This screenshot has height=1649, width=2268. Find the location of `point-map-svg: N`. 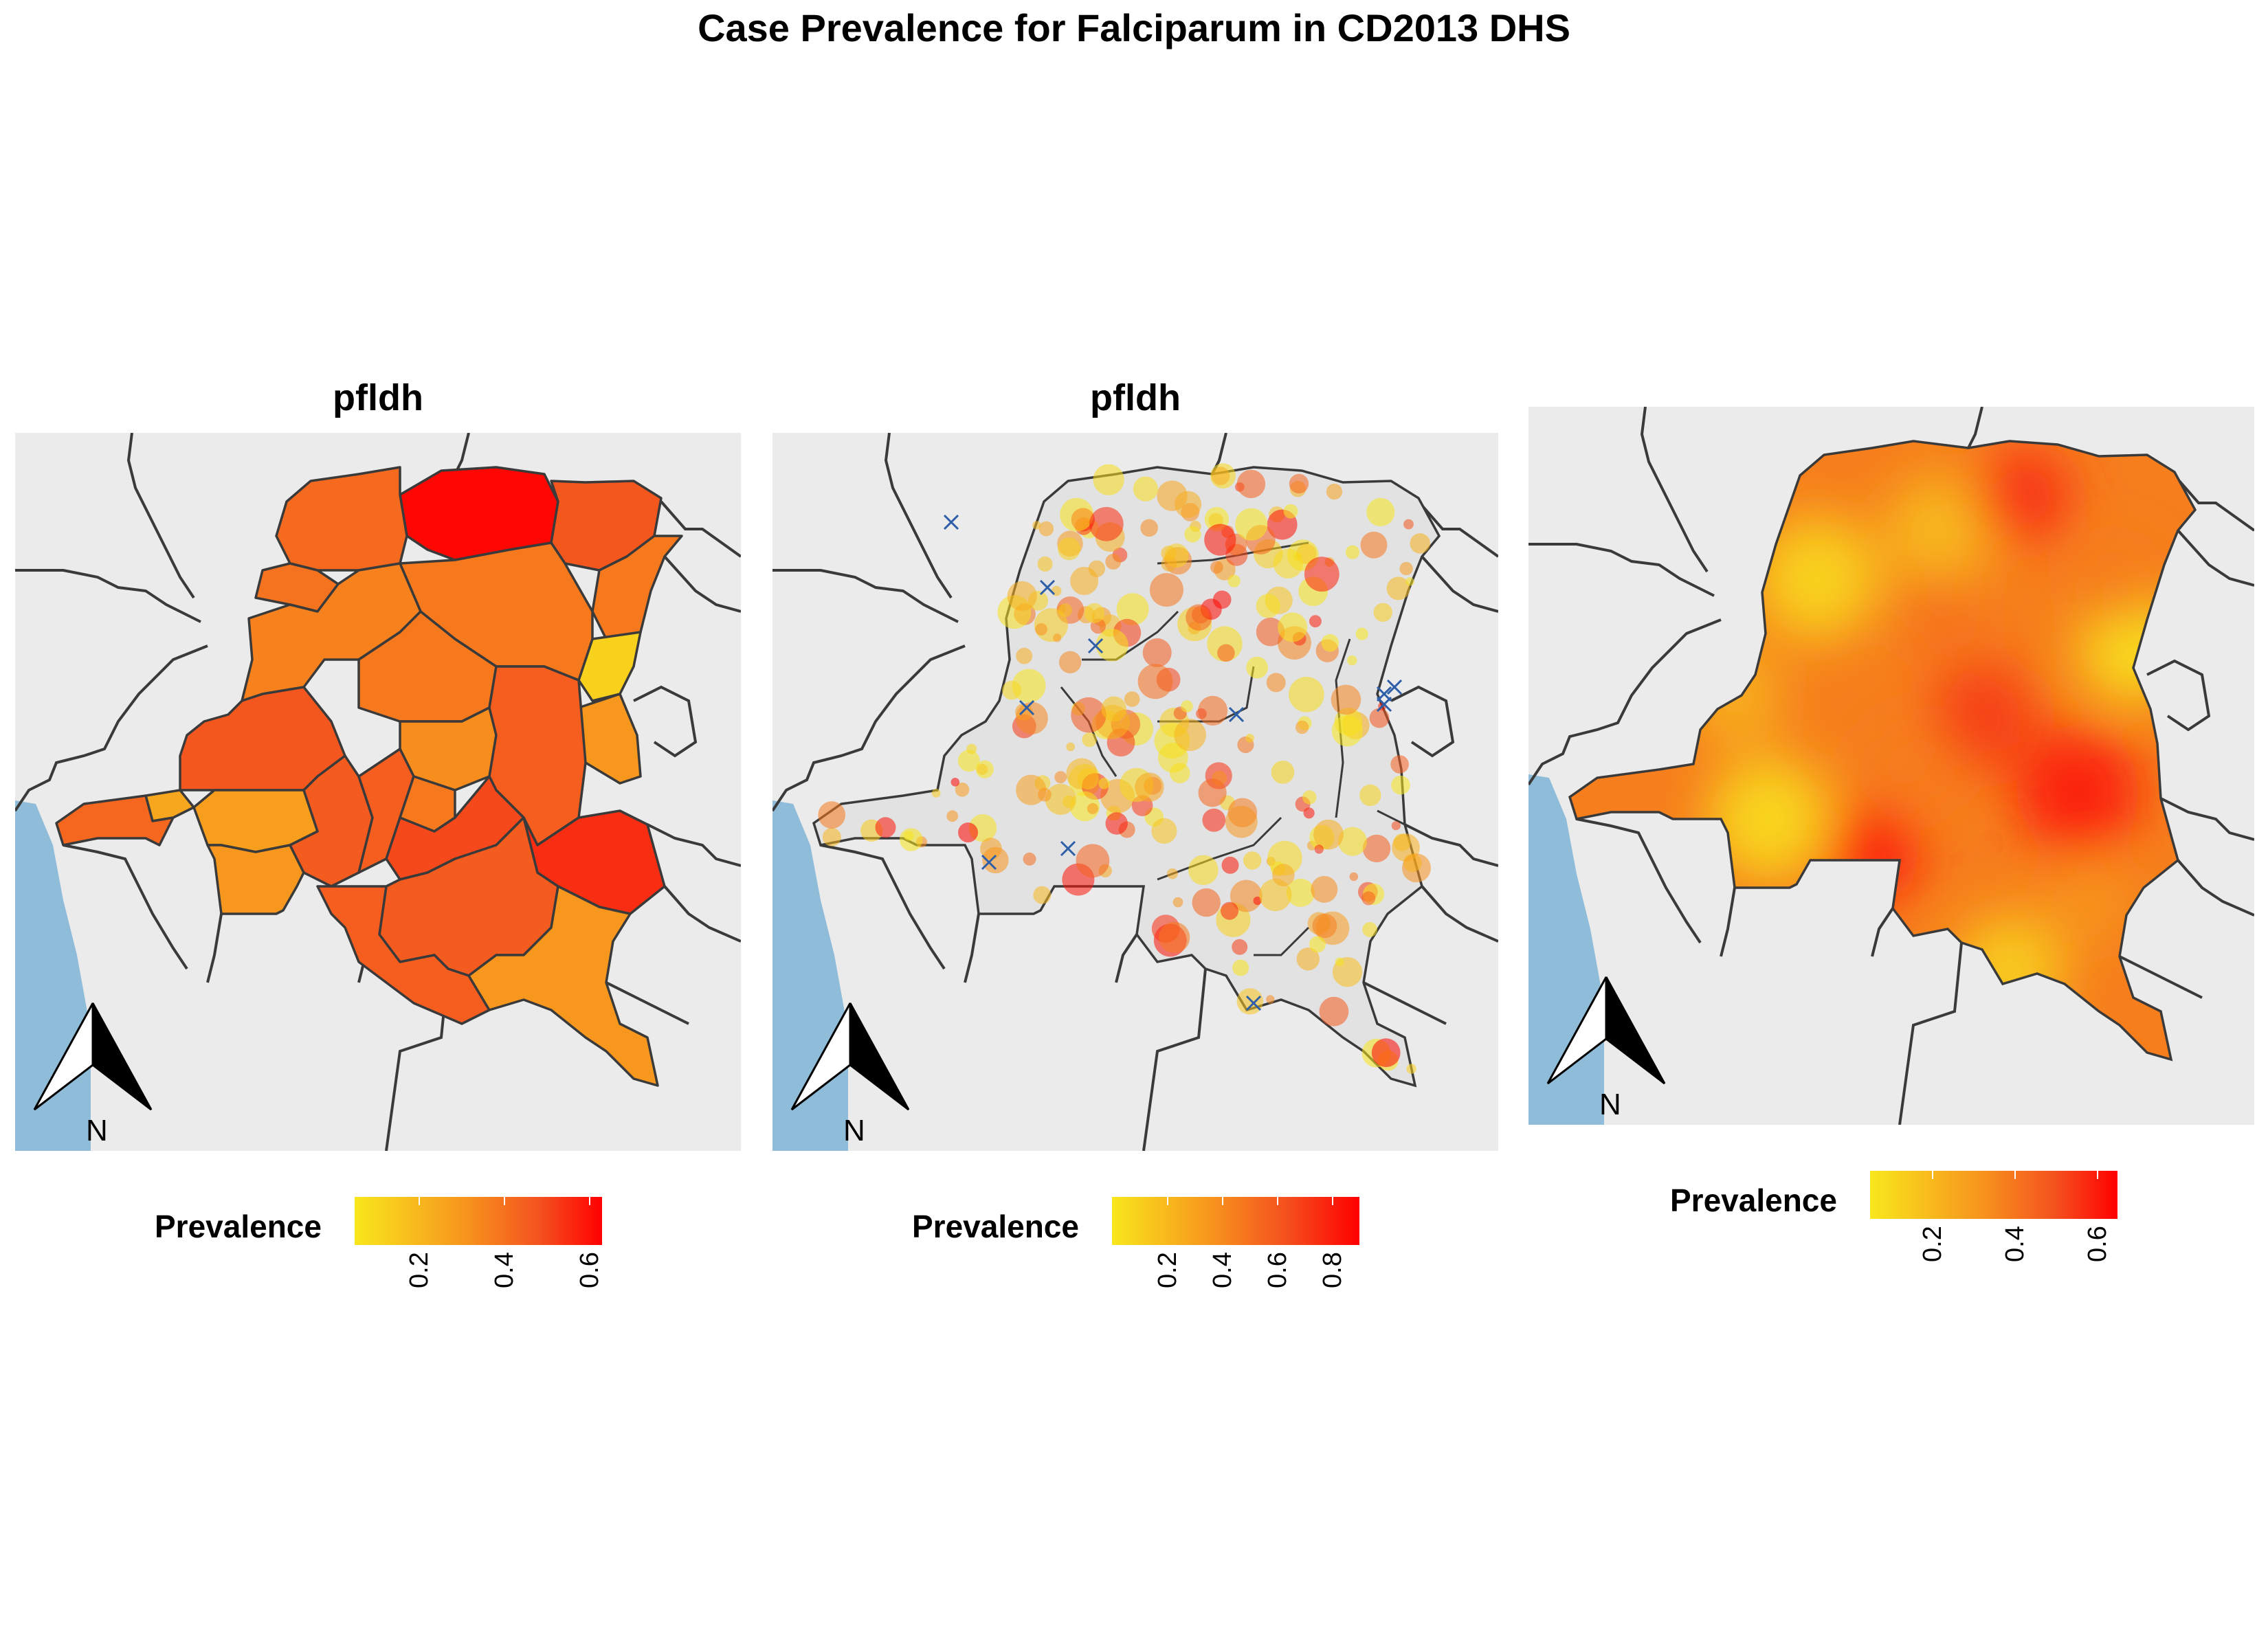

point-map-svg: N is located at coordinates (1135, 792).